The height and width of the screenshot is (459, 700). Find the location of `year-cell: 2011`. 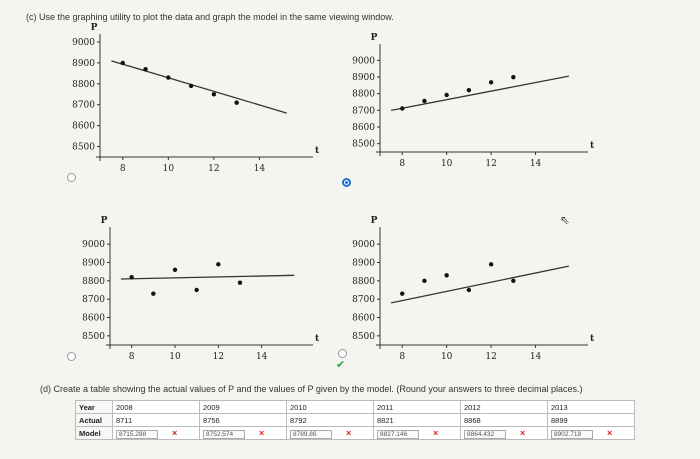

year-cell: 2011 is located at coordinates (417, 407).